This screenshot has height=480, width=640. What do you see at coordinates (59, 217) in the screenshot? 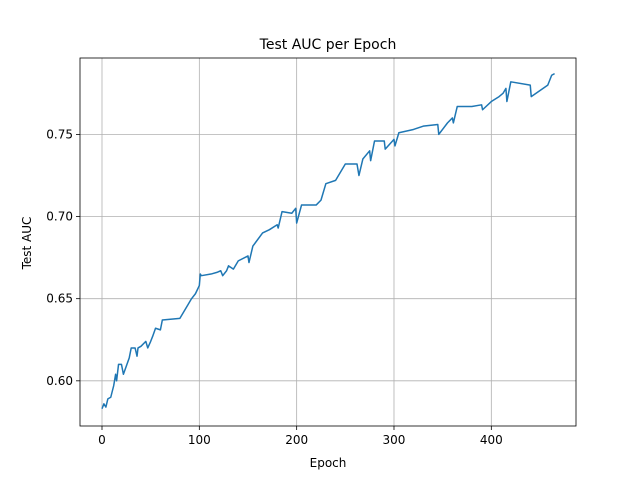
I see `y-tick-label: 0.70` at bounding box center [59, 217].